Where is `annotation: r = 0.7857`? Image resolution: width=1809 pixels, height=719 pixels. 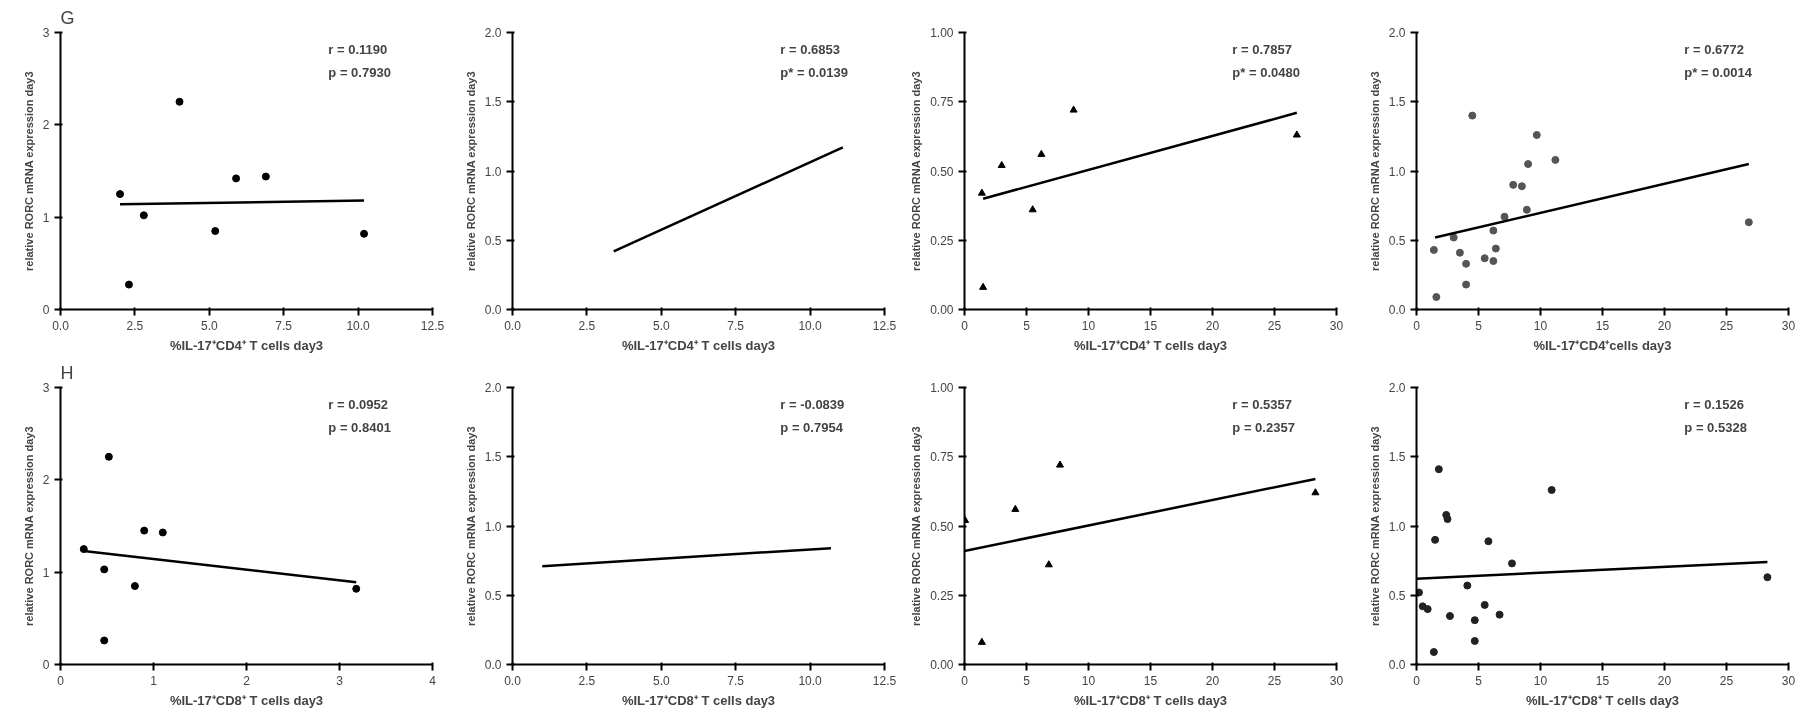
annotation: r = 0.7857 is located at coordinates (1262, 49).